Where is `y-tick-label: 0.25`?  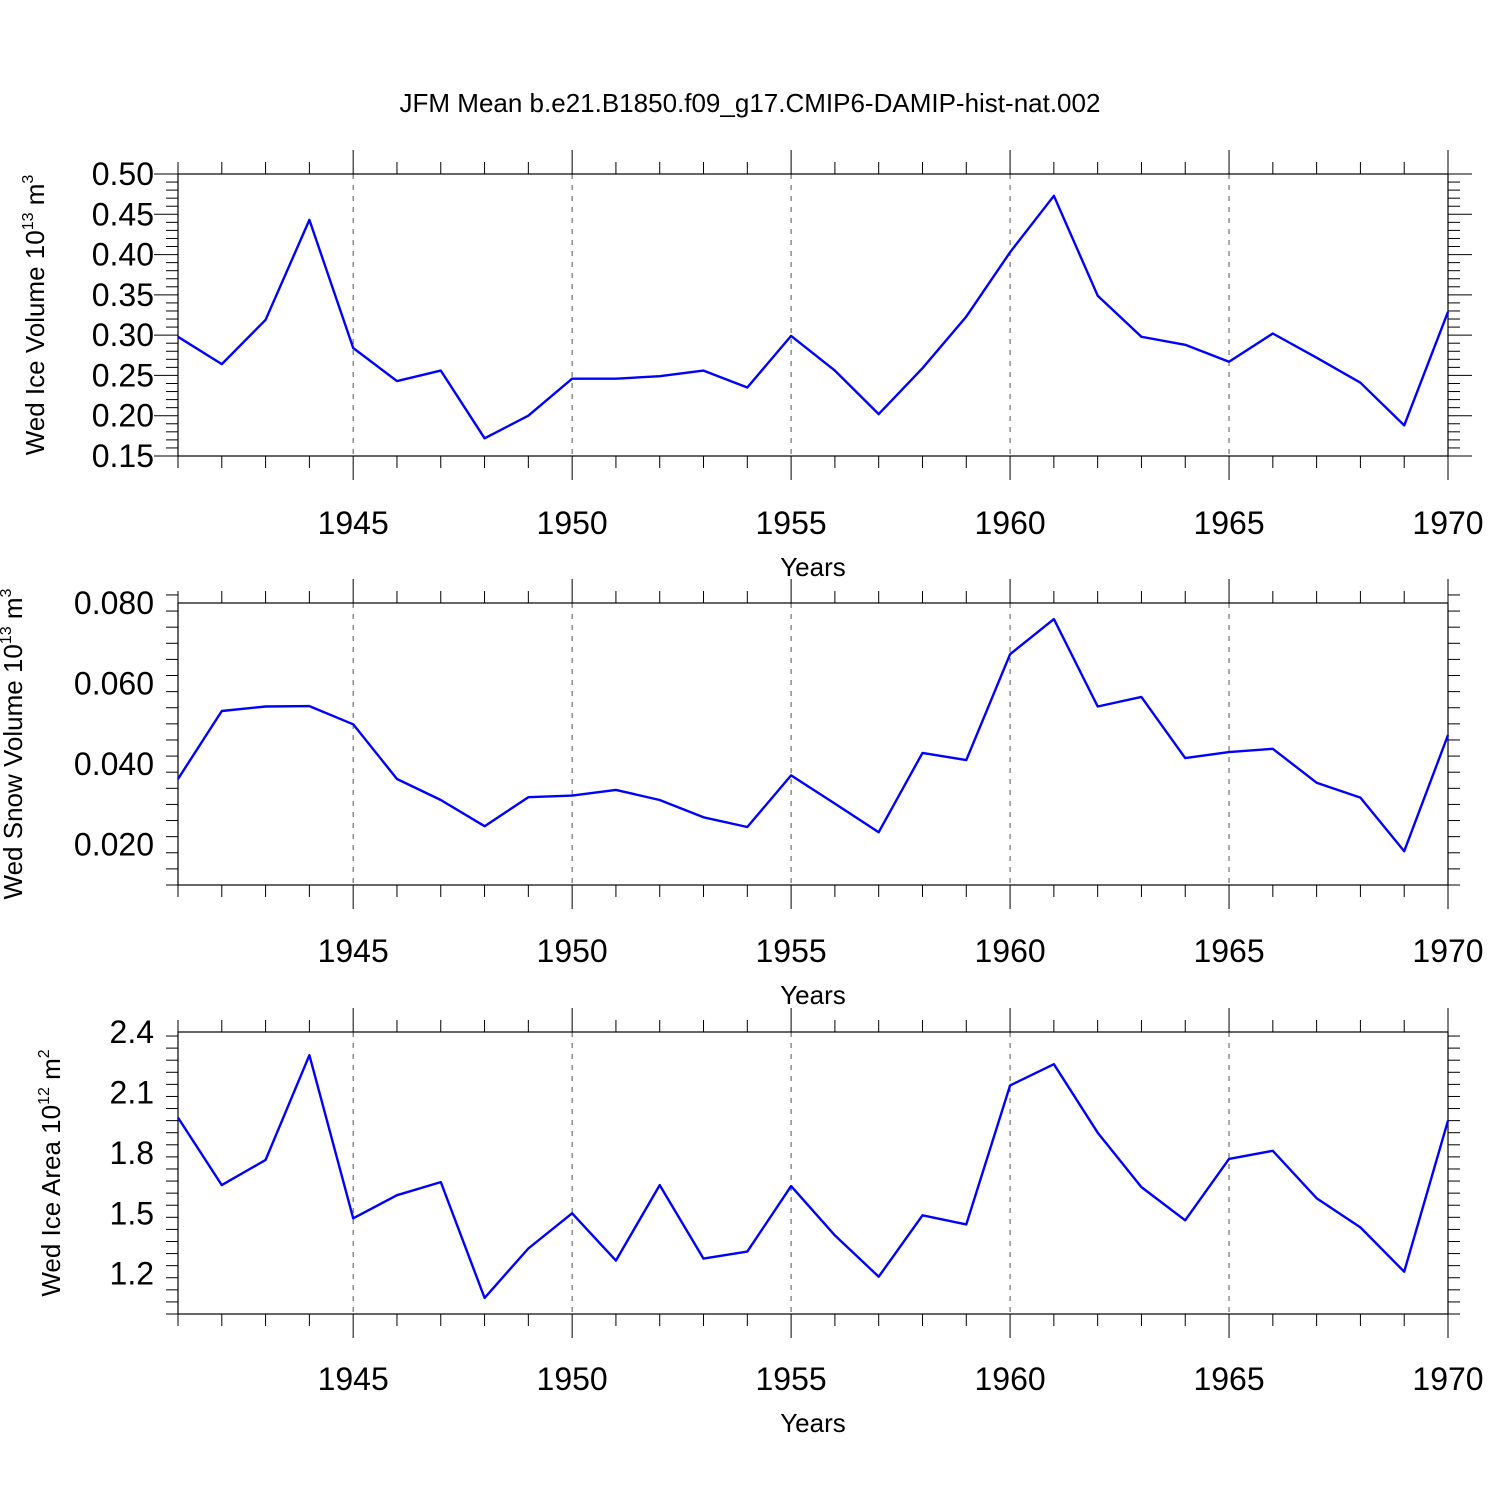 y-tick-label: 0.25 is located at coordinates (123, 375).